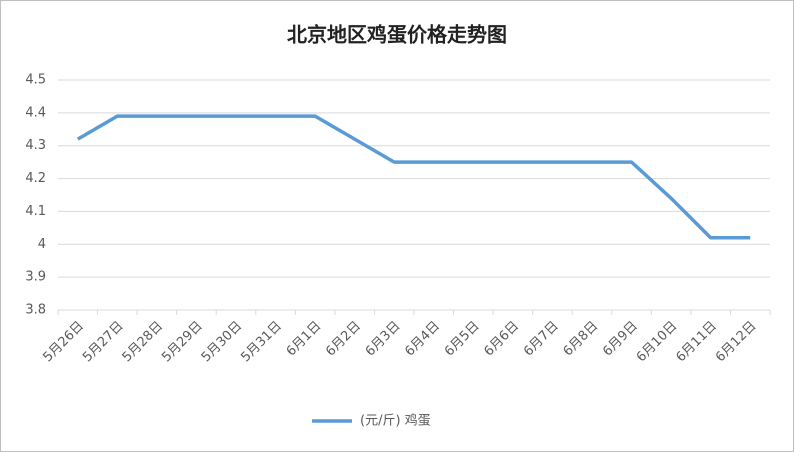  What do you see at coordinates (35, 277) in the screenshot?
I see `y-tick-label: 3.9` at bounding box center [35, 277].